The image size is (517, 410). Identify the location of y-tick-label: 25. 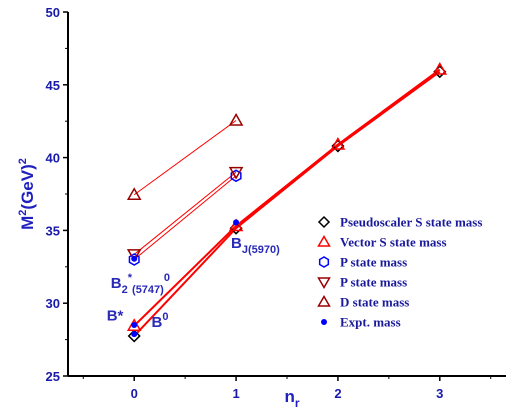
(53, 376).